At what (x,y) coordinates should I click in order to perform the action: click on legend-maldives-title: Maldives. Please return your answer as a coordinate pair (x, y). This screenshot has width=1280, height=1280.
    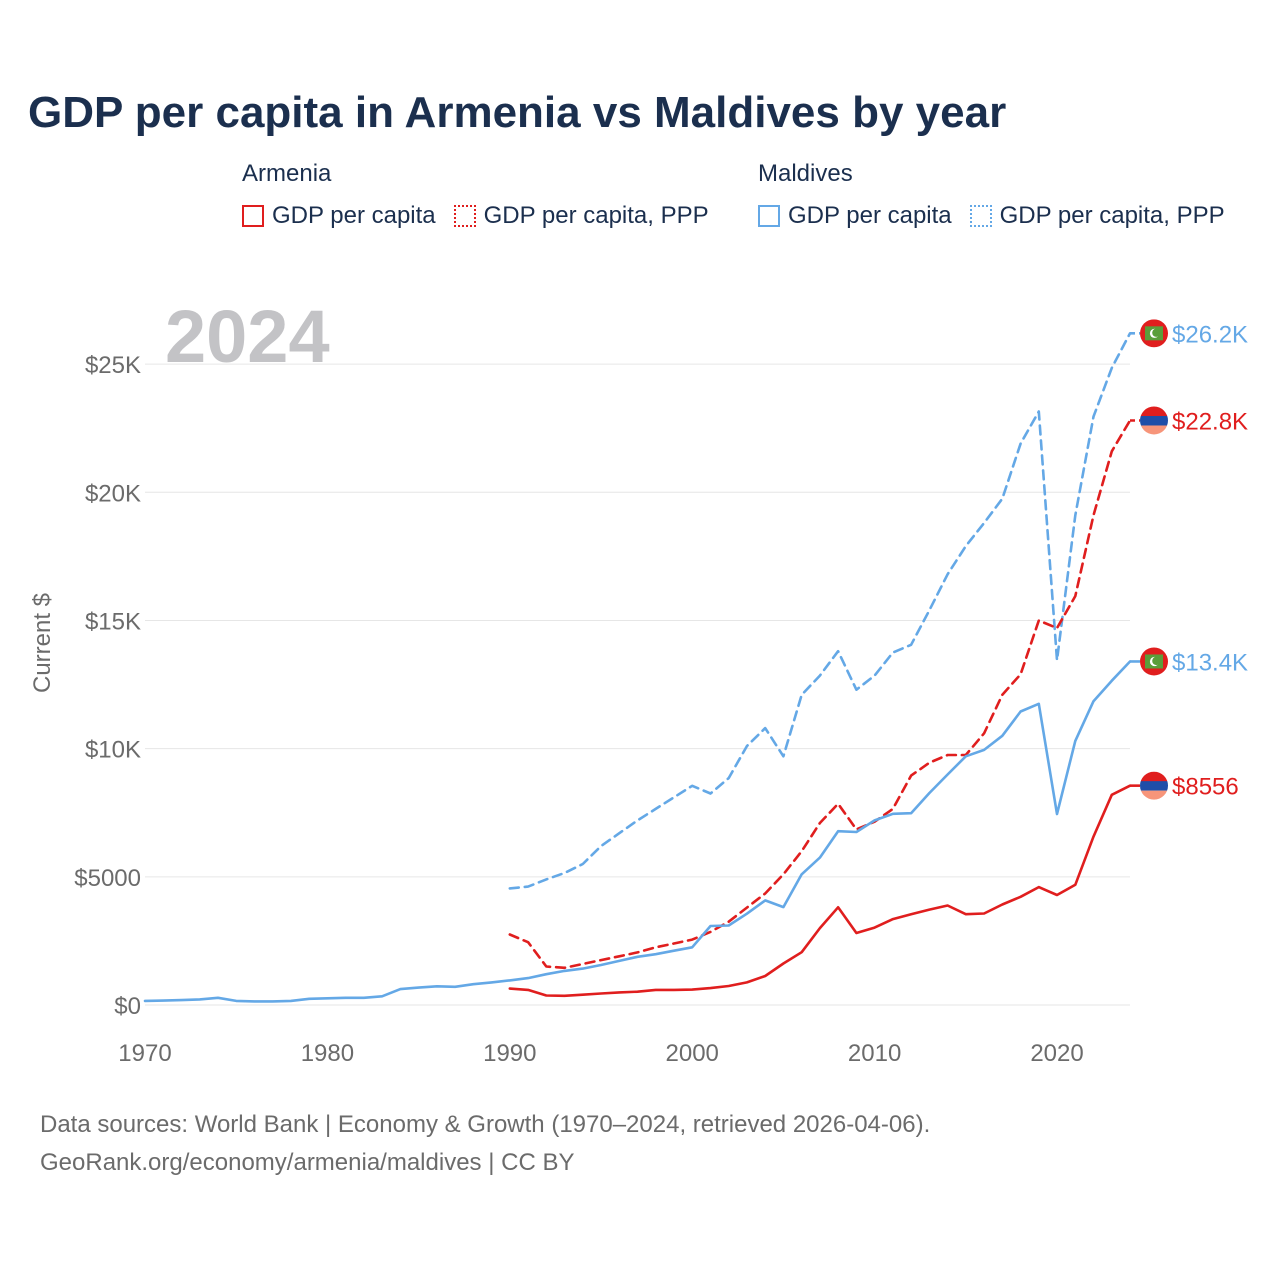
    Looking at the image, I should click on (805, 173).